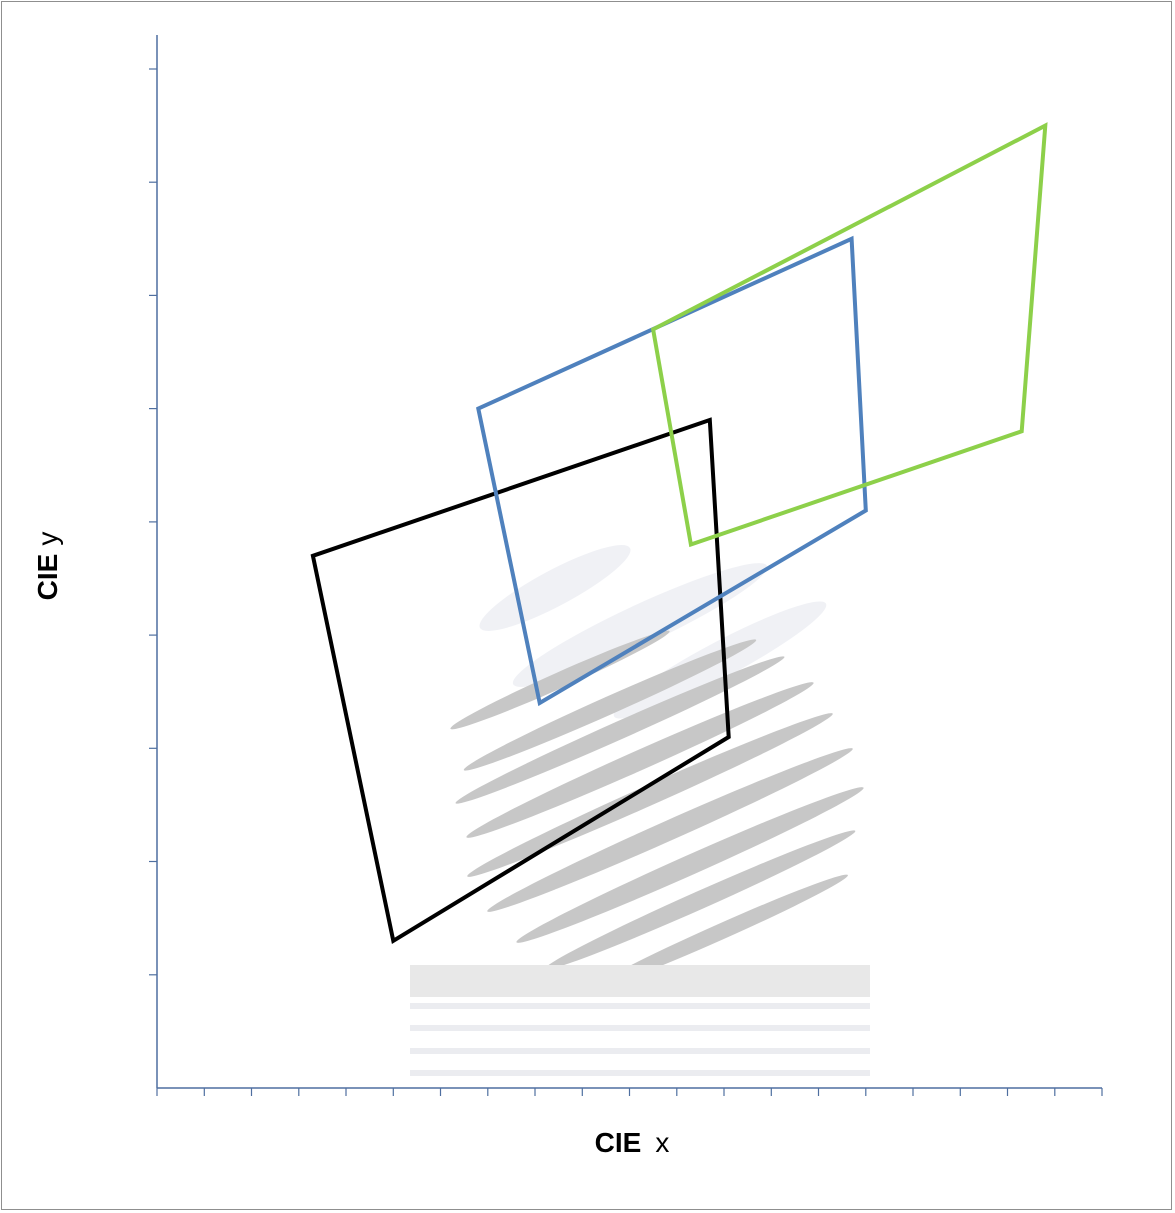  What do you see at coordinates (629, 1092) in the screenshot?
I see `x-ticks` at bounding box center [629, 1092].